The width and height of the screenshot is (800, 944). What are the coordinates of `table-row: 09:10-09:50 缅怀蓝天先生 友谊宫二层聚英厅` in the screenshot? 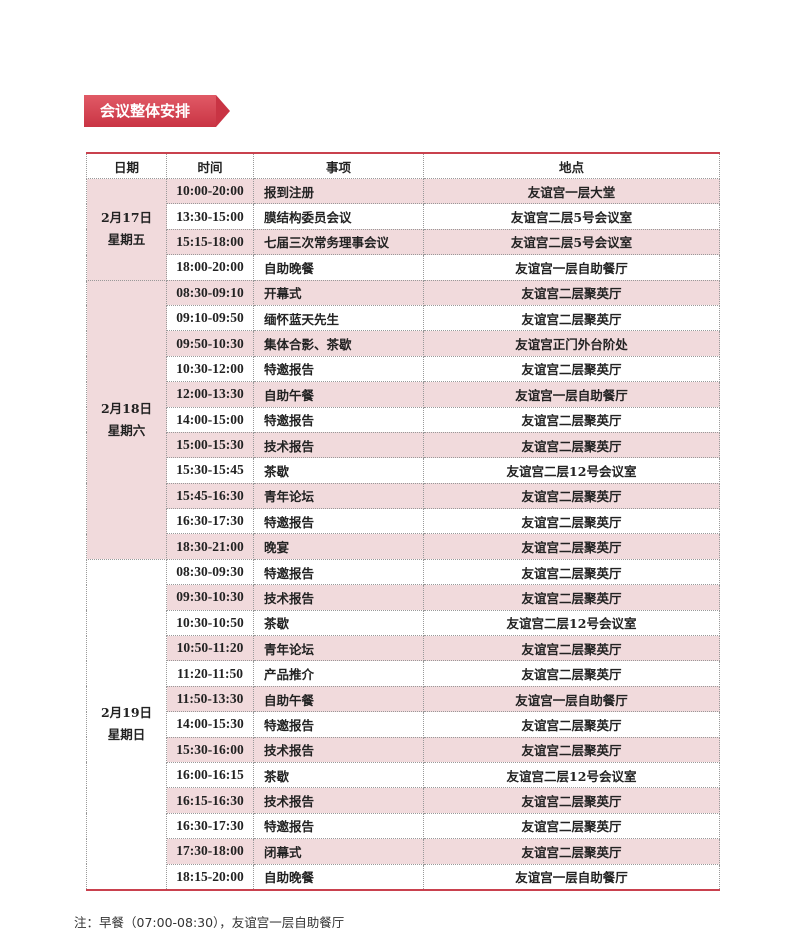 It's located at (403, 318).